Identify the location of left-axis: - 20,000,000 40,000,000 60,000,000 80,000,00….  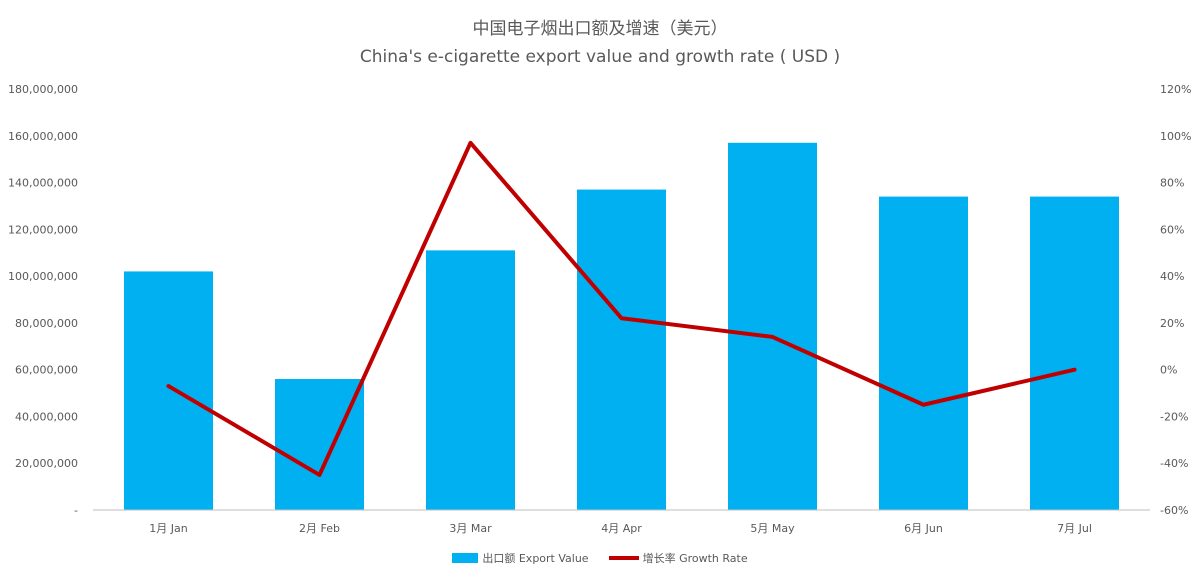
(43, 300).